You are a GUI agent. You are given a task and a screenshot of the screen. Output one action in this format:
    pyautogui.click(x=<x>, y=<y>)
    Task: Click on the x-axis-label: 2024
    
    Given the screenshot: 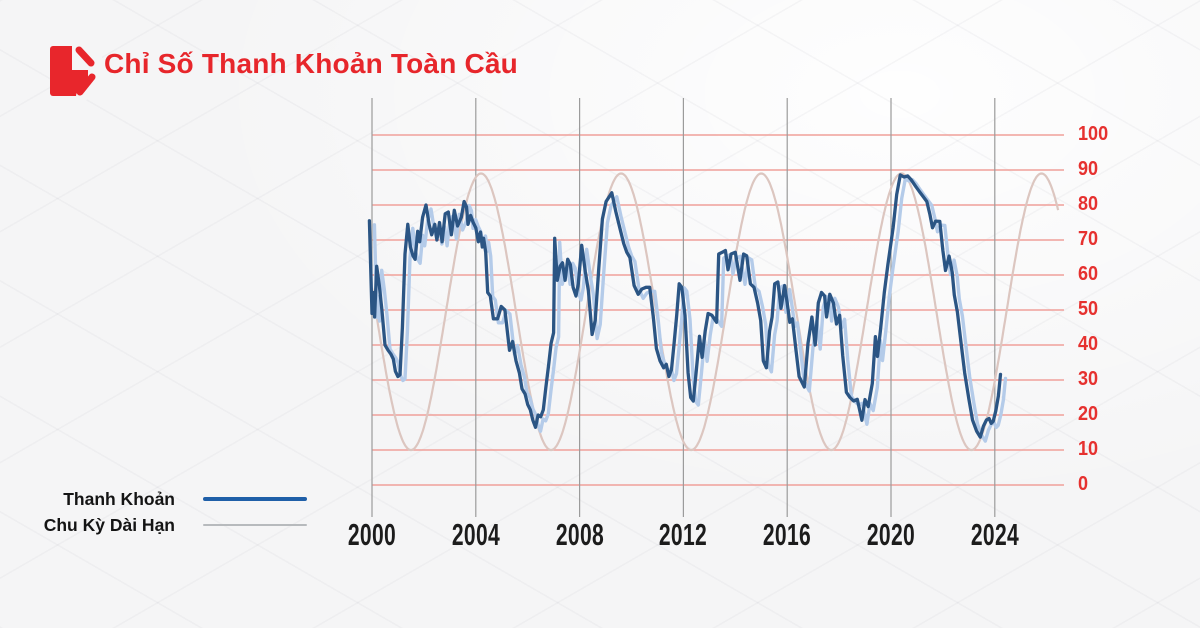 What is the action you would take?
    pyautogui.click(x=994, y=534)
    